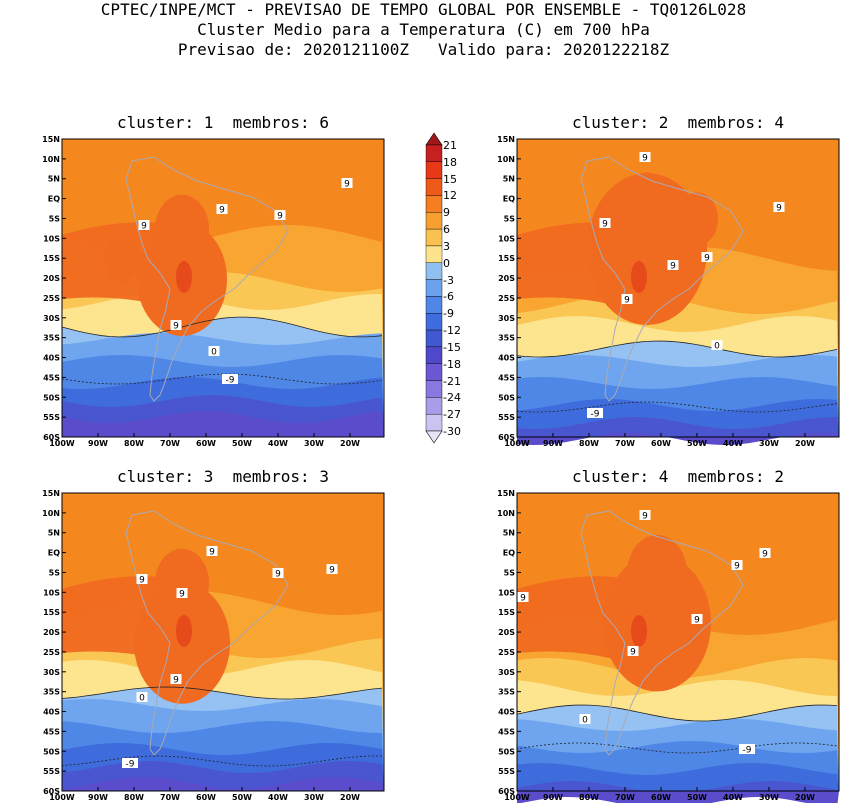 The width and height of the screenshot is (847, 803). I want to click on colorbar-label: -18, so click(452, 364).